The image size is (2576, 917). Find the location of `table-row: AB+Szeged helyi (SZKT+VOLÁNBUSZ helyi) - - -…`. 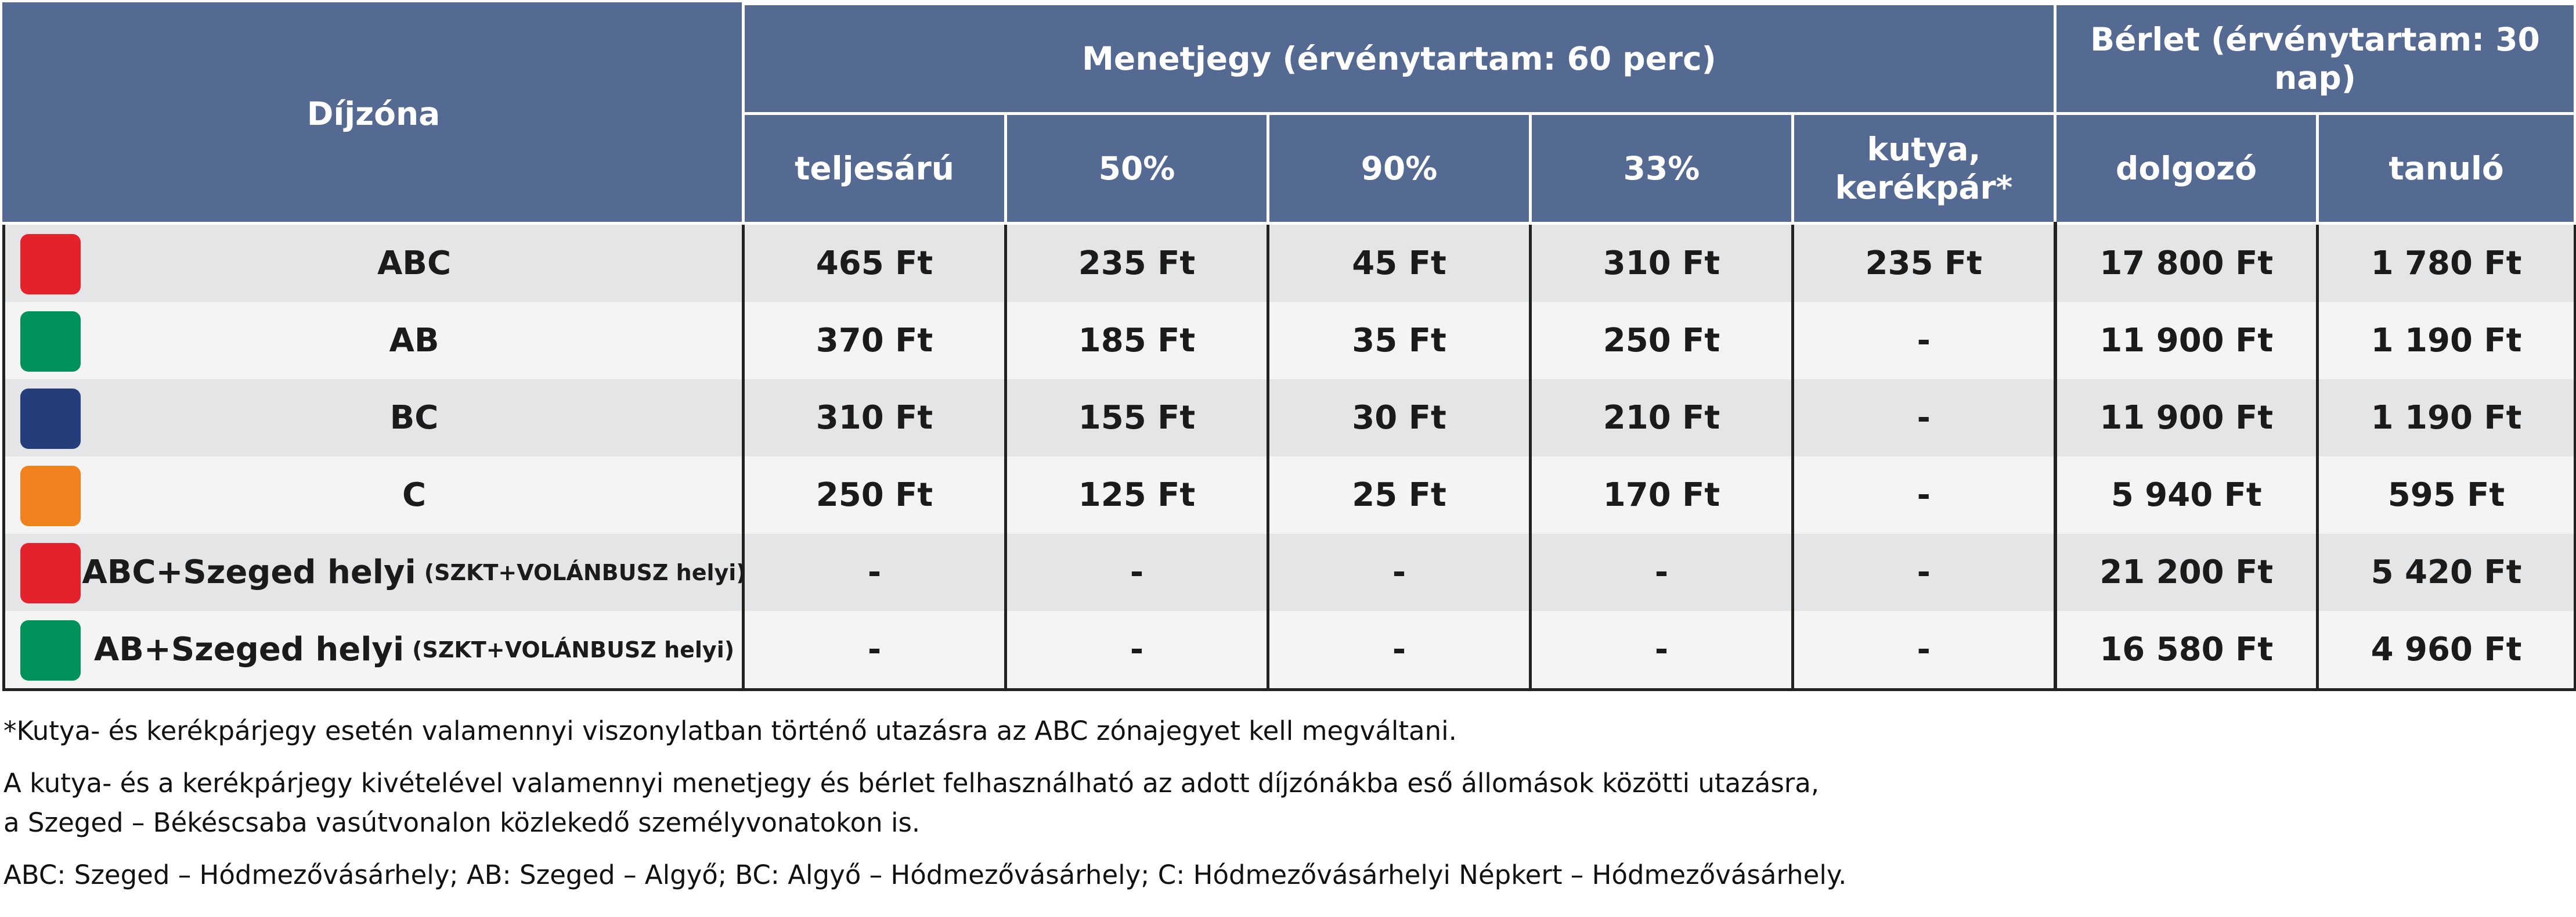

table-row: AB+Szeged helyi (SZKT+VOLÁNBUSZ helyi) - - -… is located at coordinates (1289, 650).